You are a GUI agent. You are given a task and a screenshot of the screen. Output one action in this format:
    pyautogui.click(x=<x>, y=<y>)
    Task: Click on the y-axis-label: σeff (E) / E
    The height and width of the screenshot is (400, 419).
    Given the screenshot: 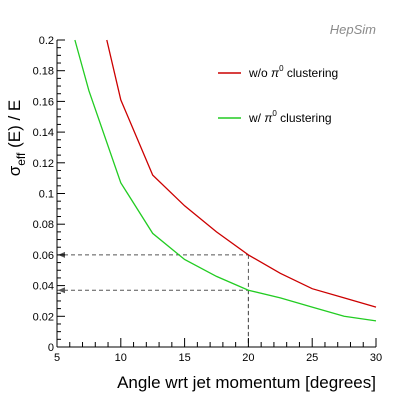 What is the action you would take?
    pyautogui.click(x=16, y=138)
    